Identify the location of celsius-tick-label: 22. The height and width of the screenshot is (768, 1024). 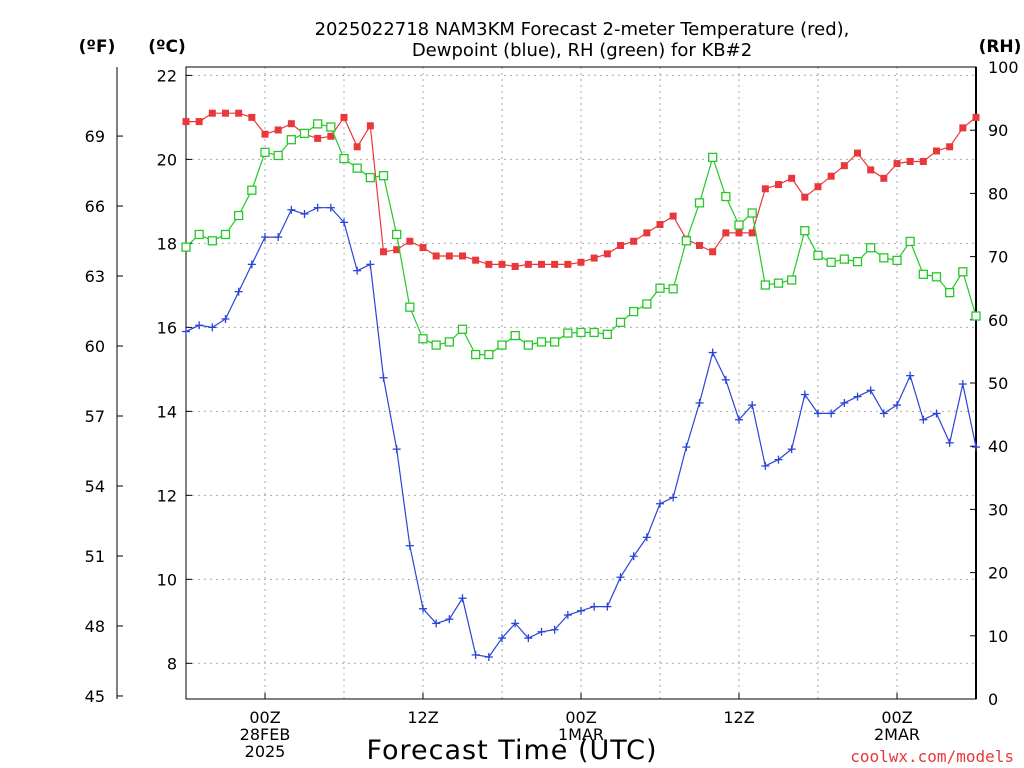
(167, 75).